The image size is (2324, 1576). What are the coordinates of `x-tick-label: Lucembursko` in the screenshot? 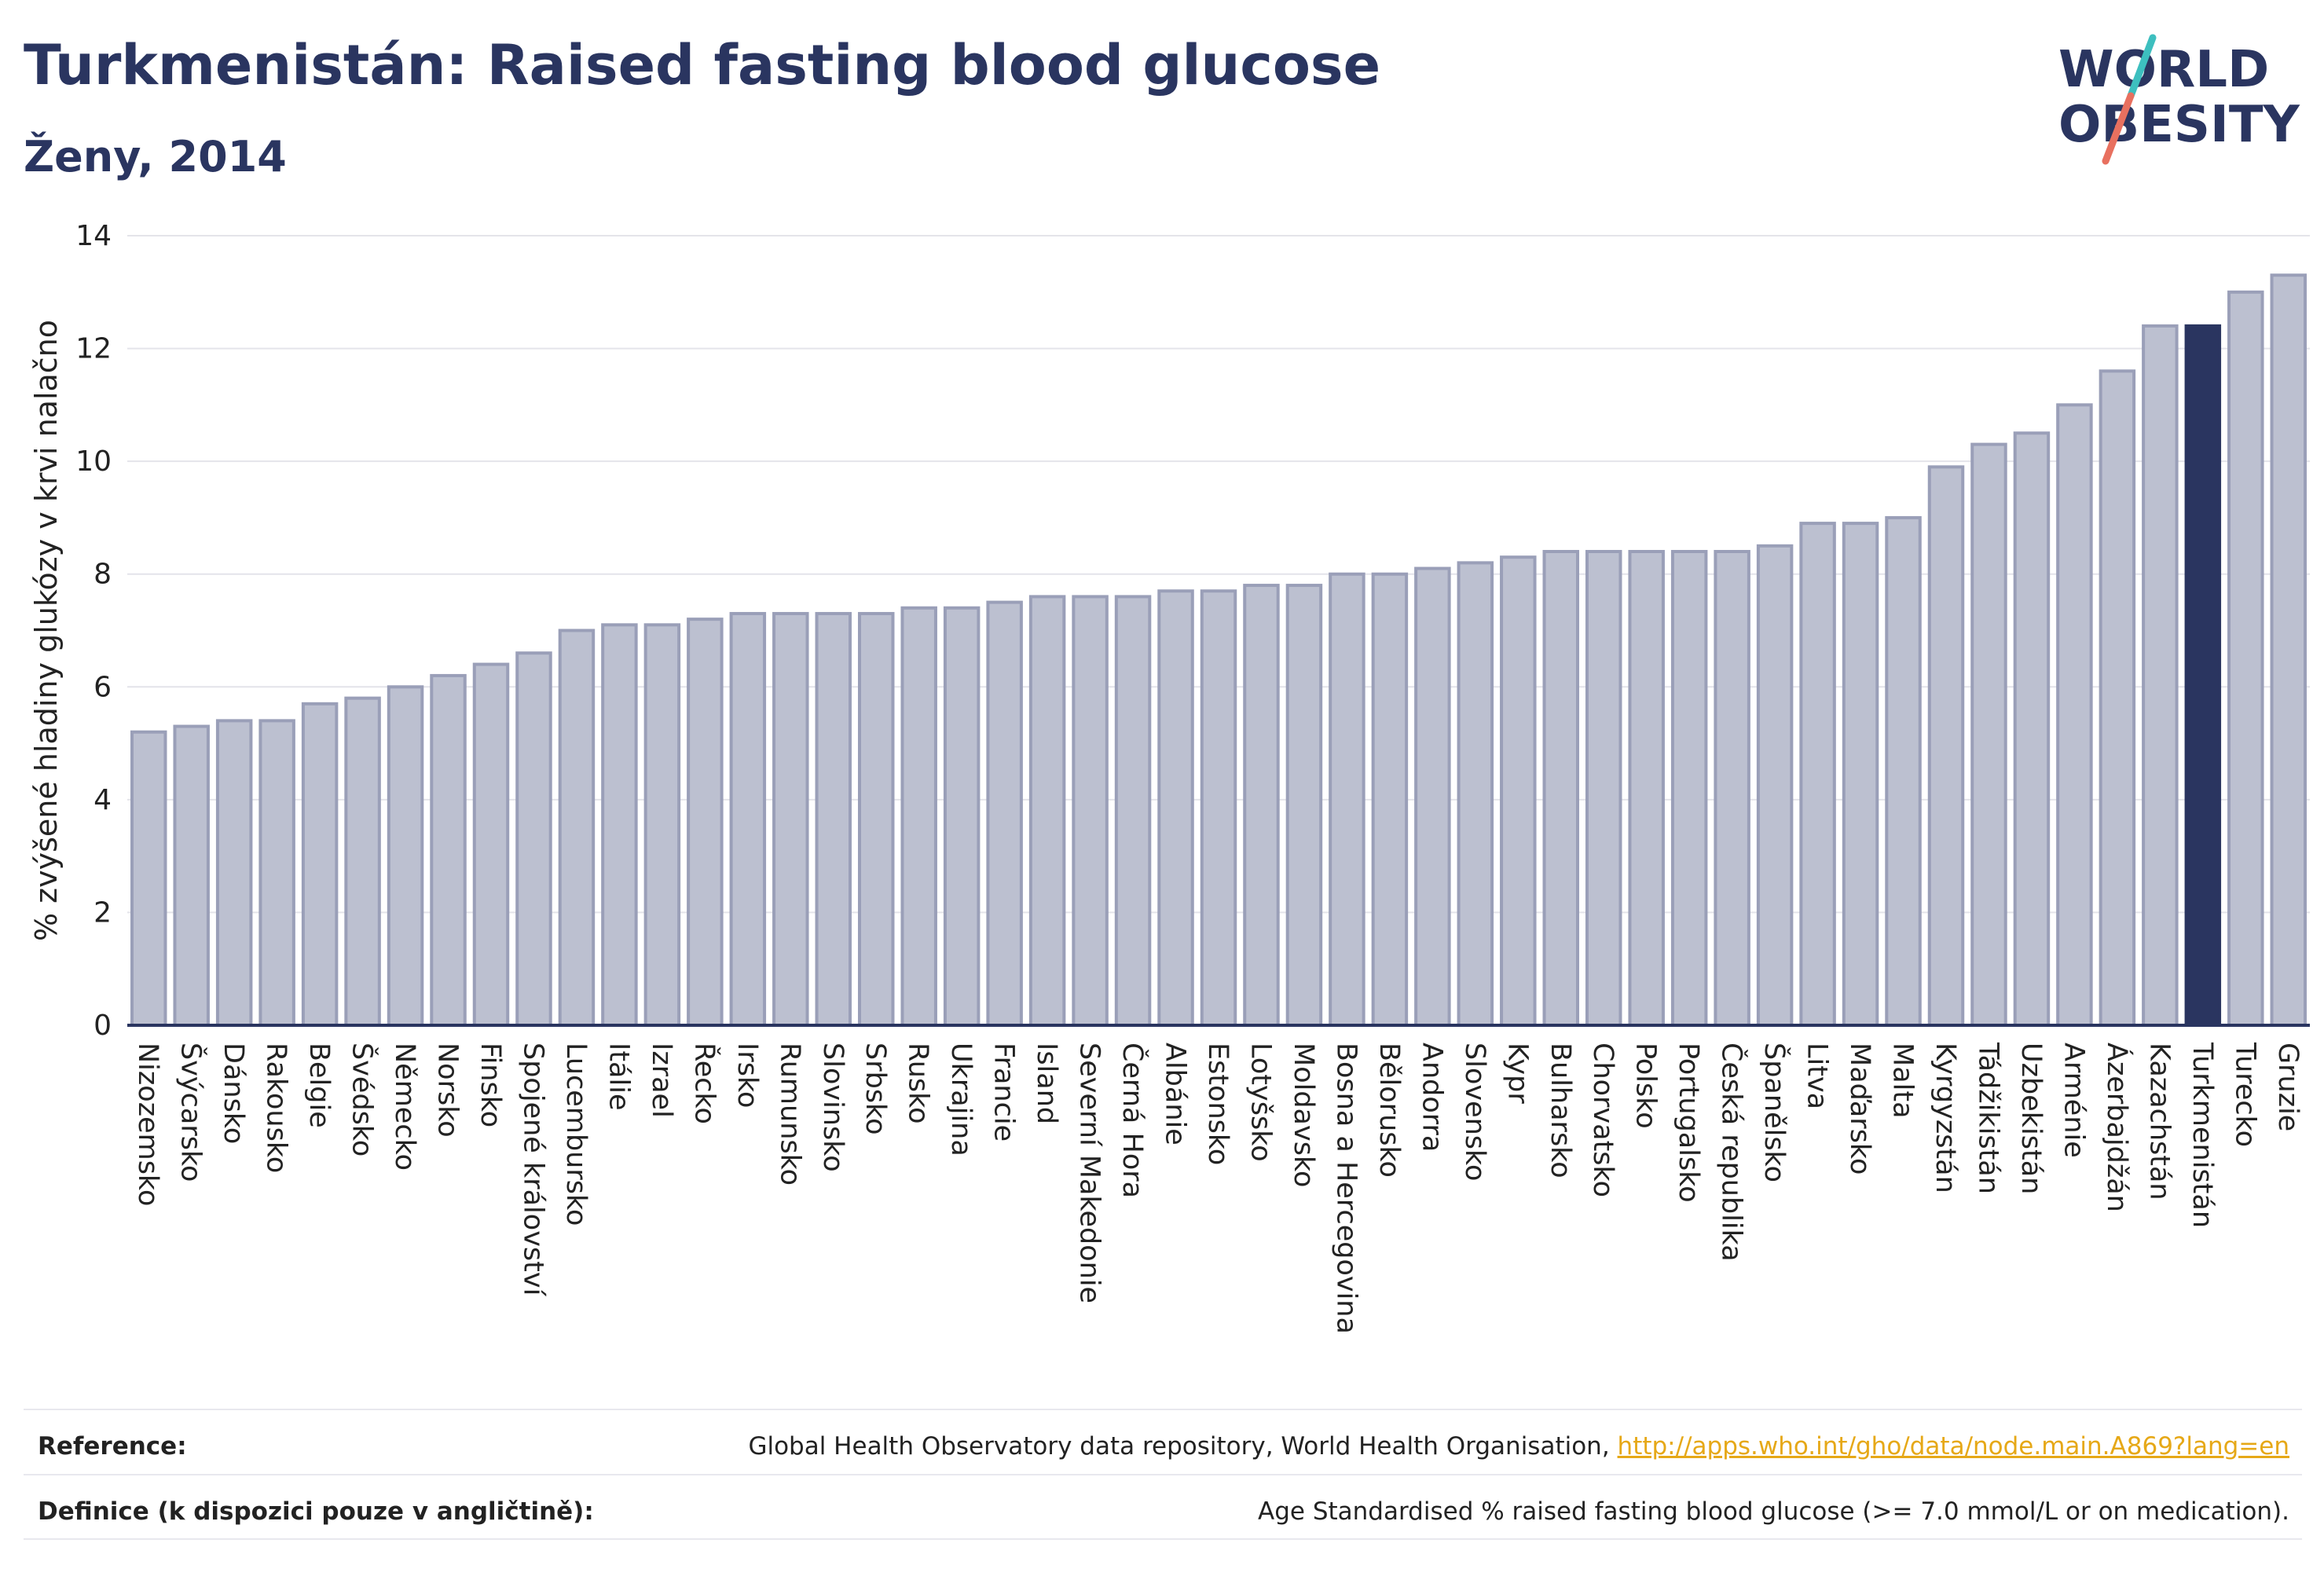 It's located at (576, 1134).